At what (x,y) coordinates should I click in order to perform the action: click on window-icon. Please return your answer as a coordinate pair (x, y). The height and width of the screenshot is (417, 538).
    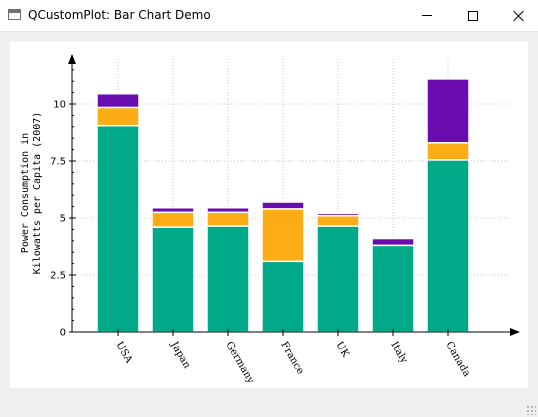
    Looking at the image, I should click on (14, 14).